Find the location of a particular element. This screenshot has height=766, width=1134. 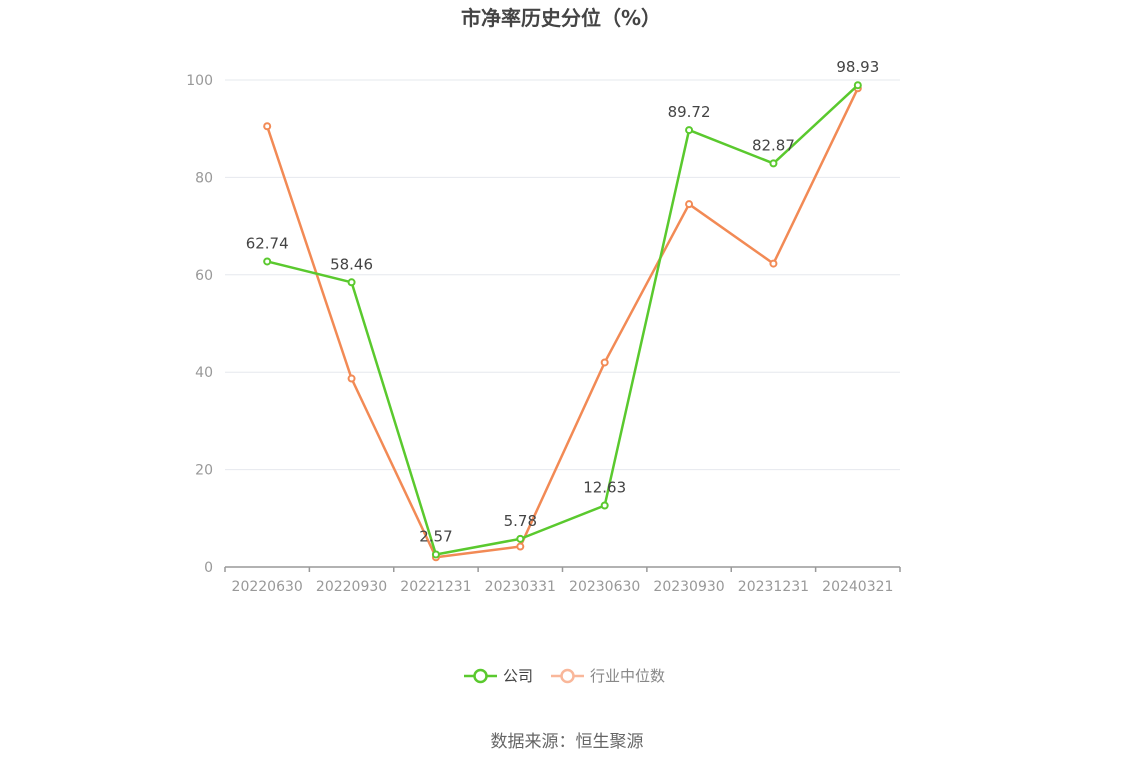

x-tick-label: 20230630 is located at coordinates (604, 587).